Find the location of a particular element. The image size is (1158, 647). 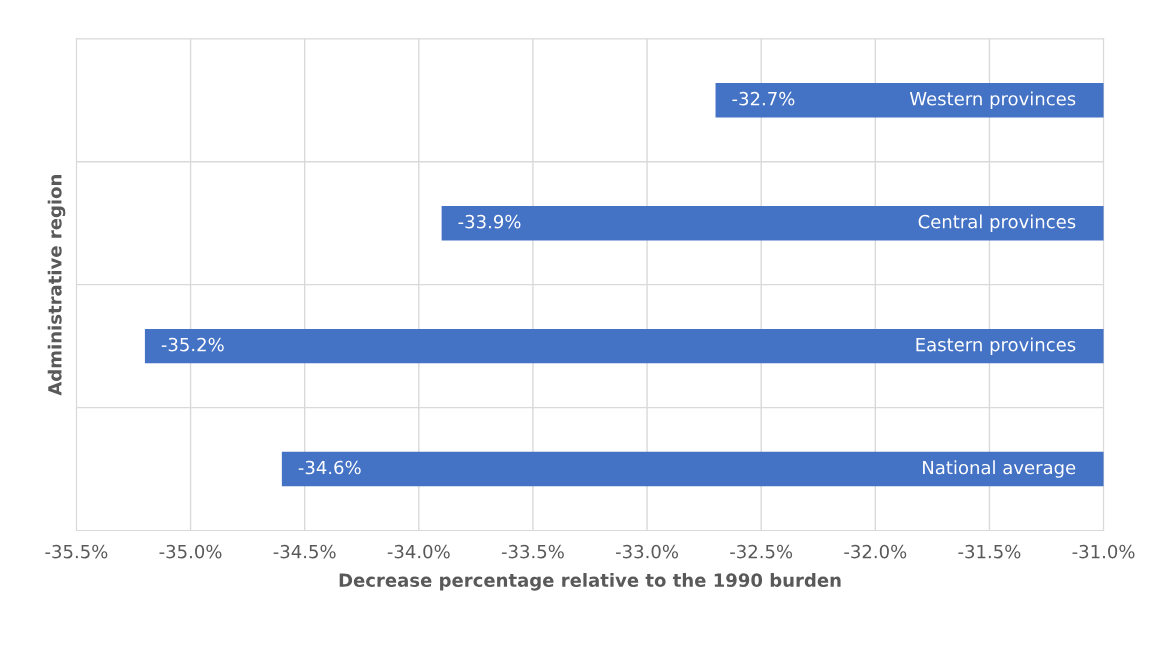

x-axis-title: Decrease percentage relative to the 1990 burden is located at coordinates (590, 582).